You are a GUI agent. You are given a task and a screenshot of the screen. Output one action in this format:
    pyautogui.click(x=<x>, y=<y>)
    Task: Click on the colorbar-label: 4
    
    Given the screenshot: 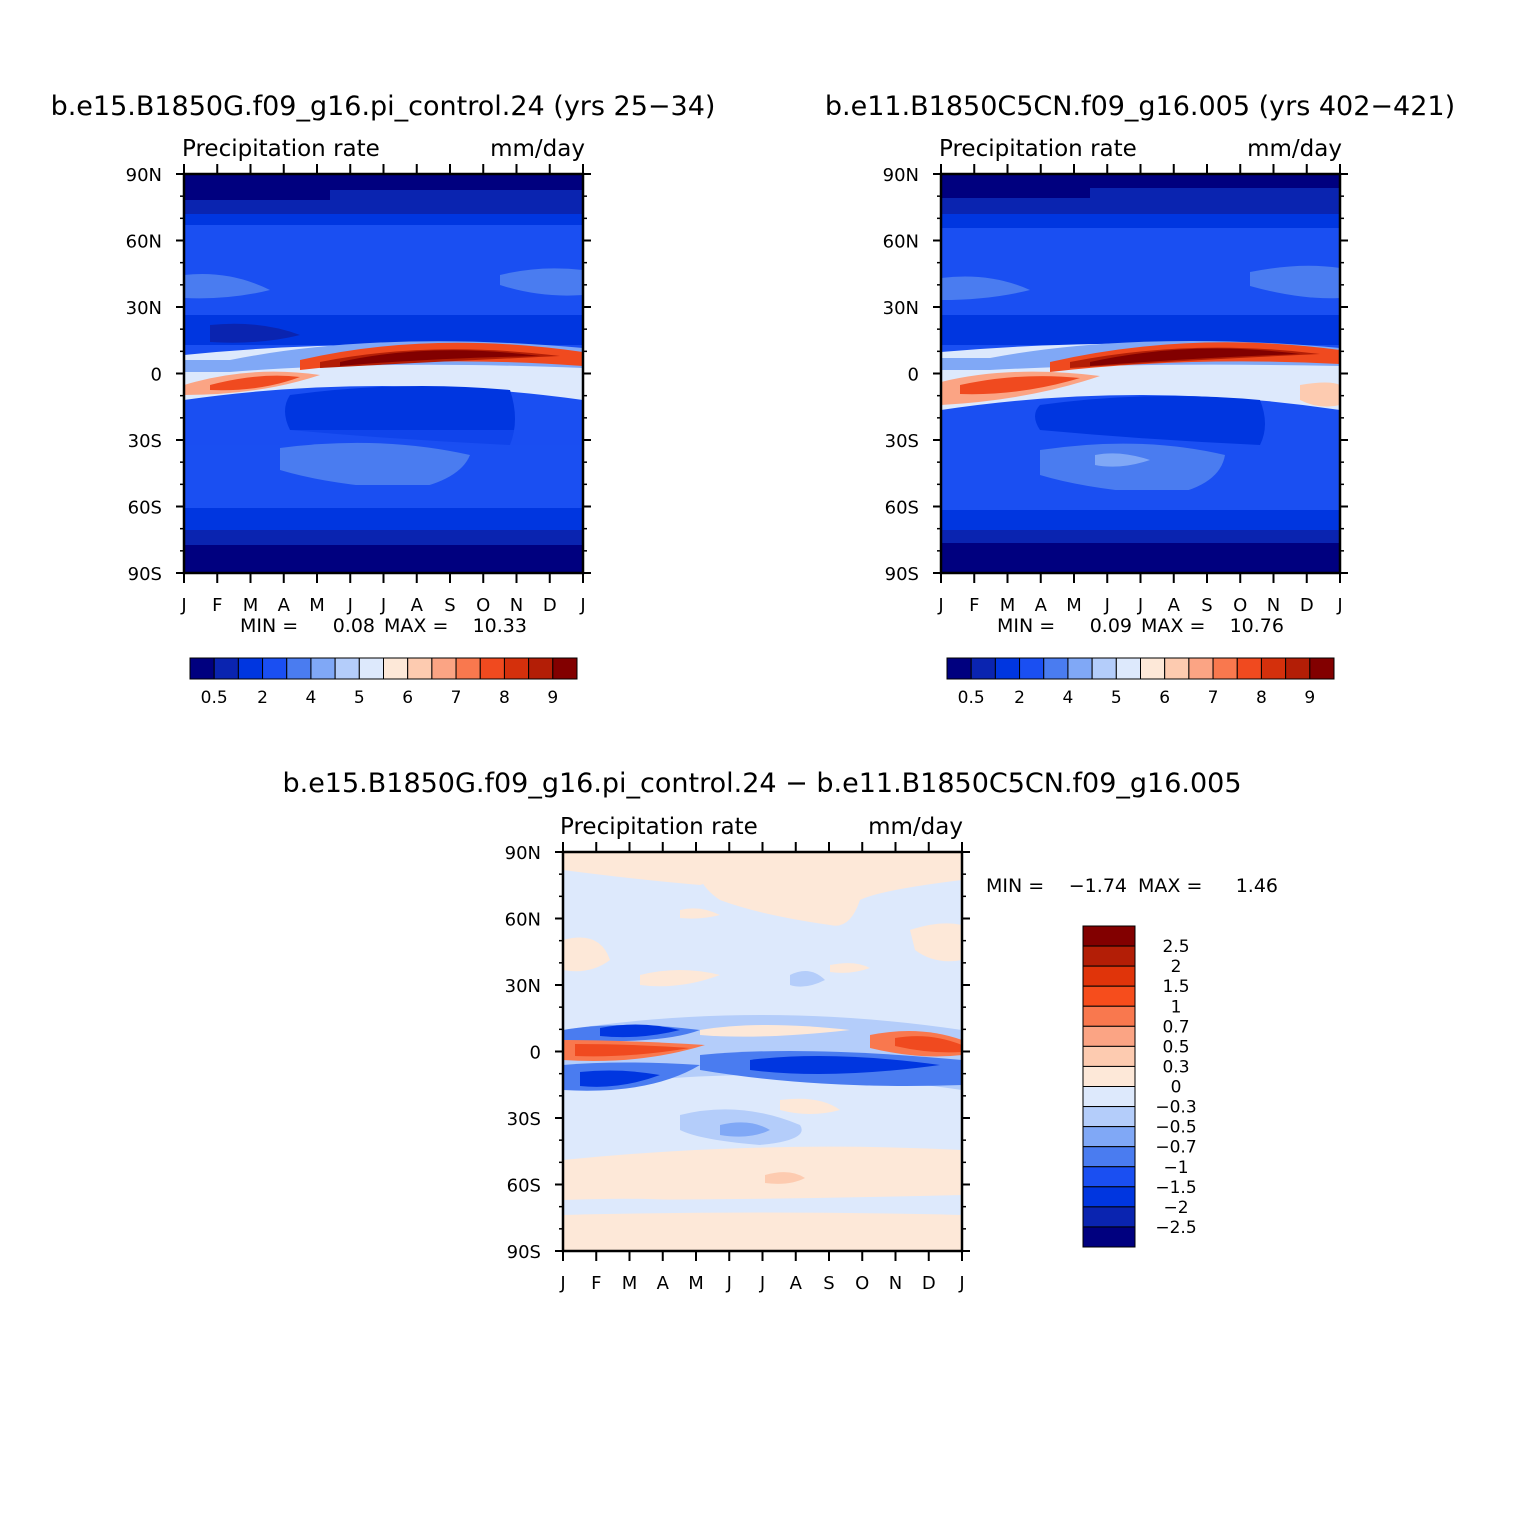 What is the action you would take?
    pyautogui.click(x=1068, y=698)
    